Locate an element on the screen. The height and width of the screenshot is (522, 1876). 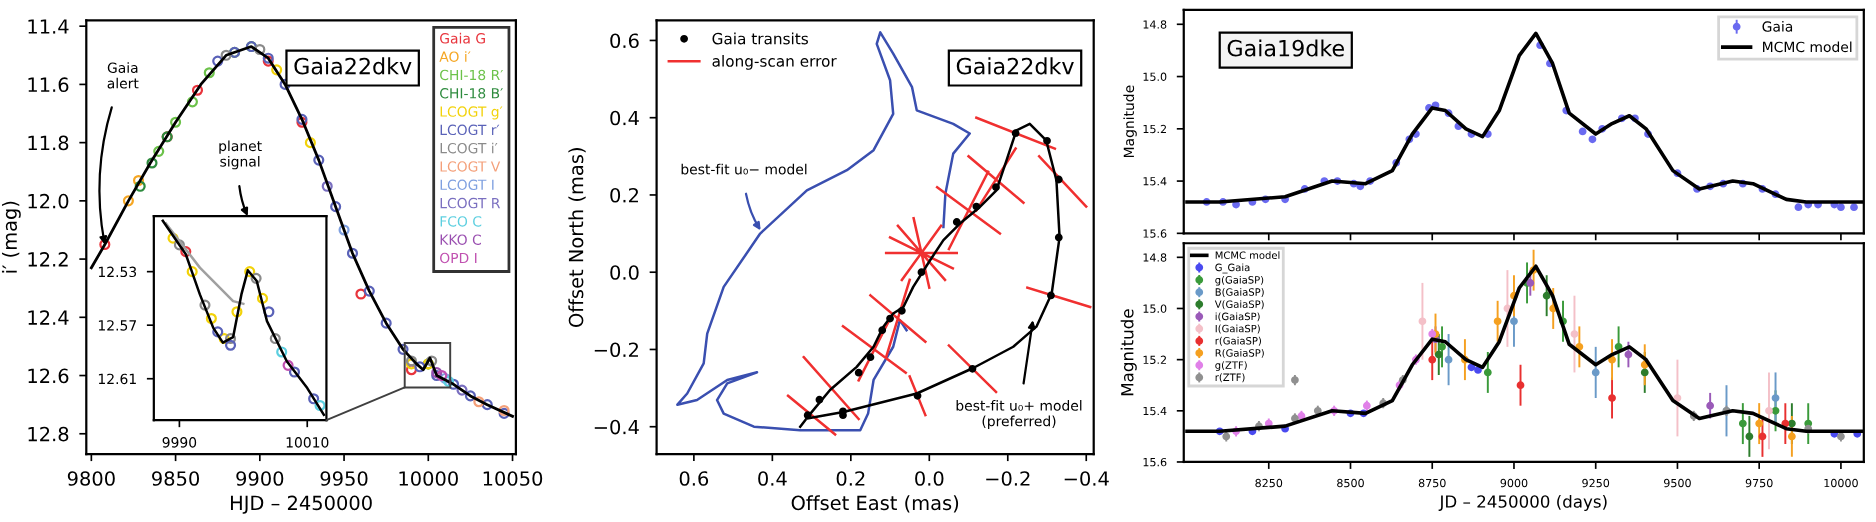
x-tick-label: −0.4 is located at coordinates (1086, 478).